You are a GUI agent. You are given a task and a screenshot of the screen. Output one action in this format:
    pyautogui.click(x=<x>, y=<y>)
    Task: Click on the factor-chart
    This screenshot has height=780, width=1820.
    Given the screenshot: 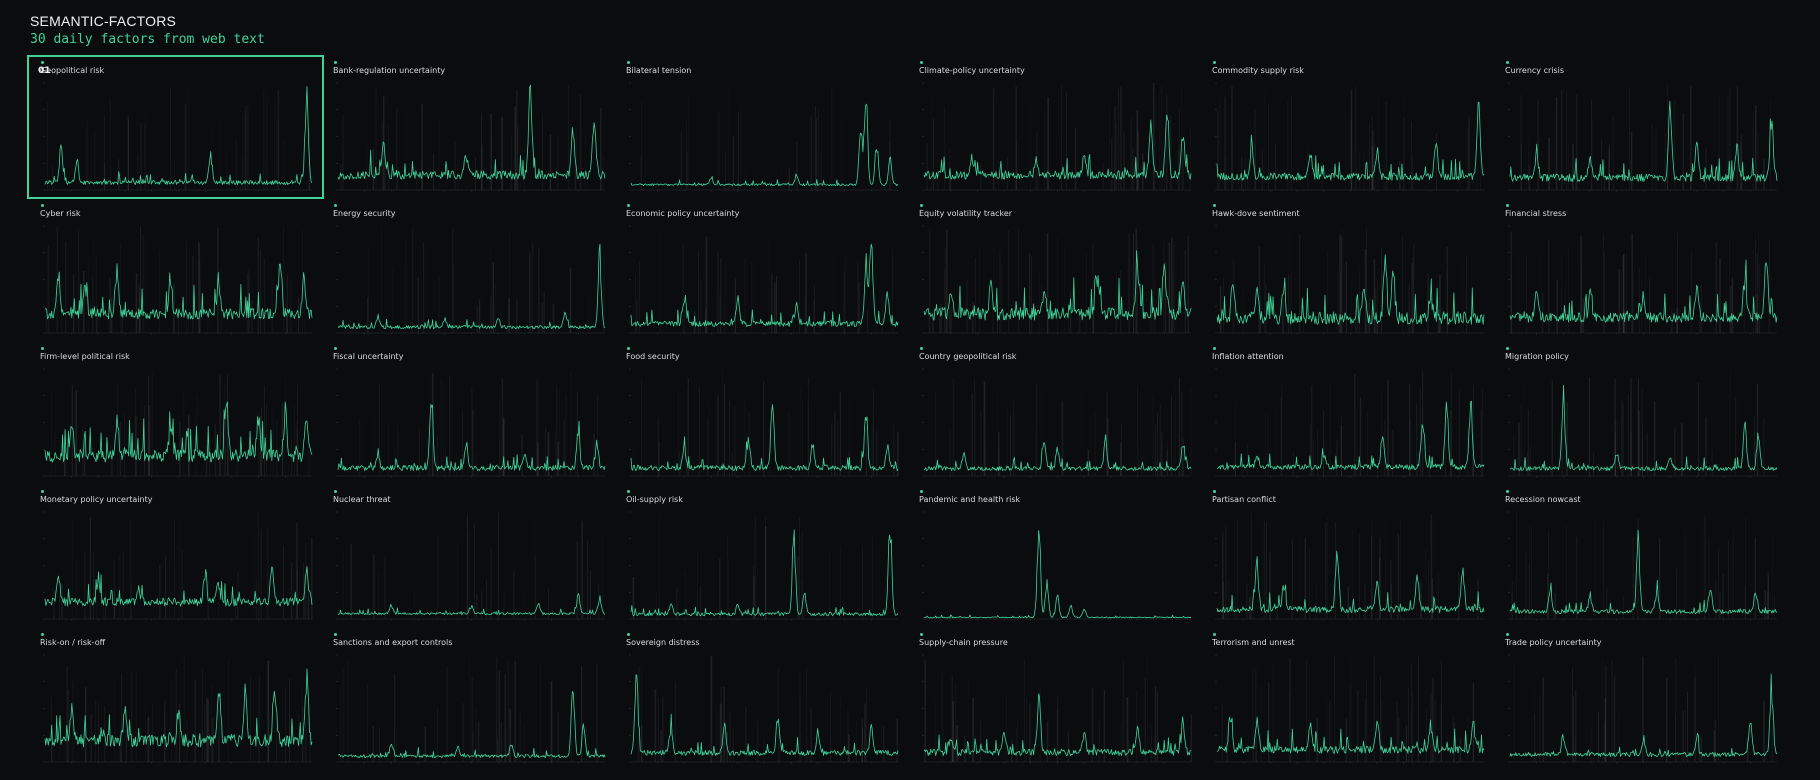 What is the action you would take?
    pyautogui.click(x=1057, y=423)
    